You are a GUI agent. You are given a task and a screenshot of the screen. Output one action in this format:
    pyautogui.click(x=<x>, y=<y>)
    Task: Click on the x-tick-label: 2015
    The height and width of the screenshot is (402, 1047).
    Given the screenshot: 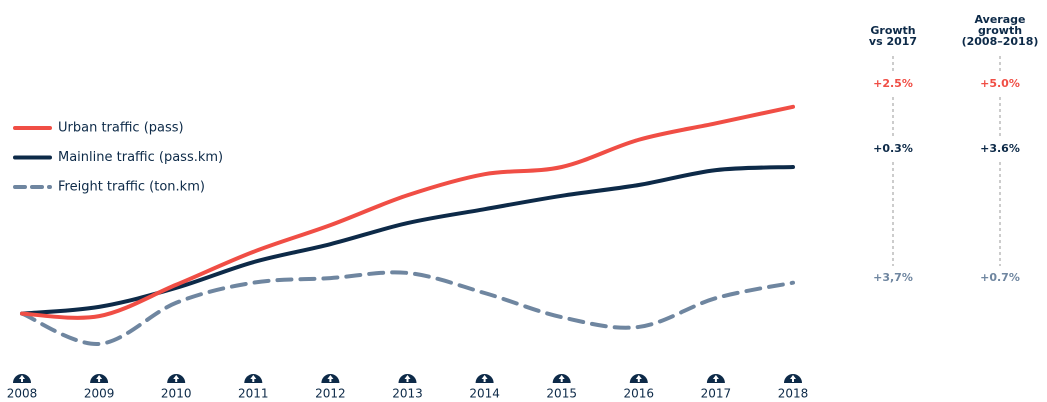 What is the action you would take?
    pyautogui.click(x=561, y=394)
    